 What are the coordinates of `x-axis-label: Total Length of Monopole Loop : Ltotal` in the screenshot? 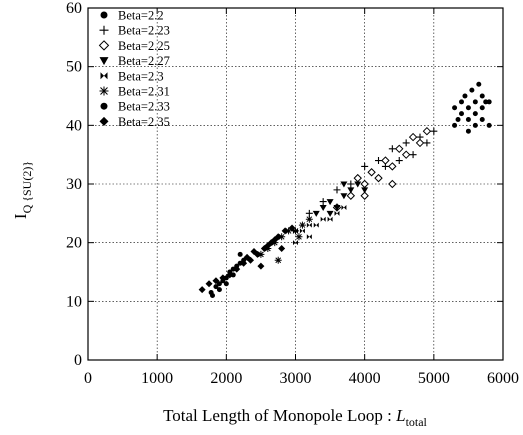 It's located at (295, 417).